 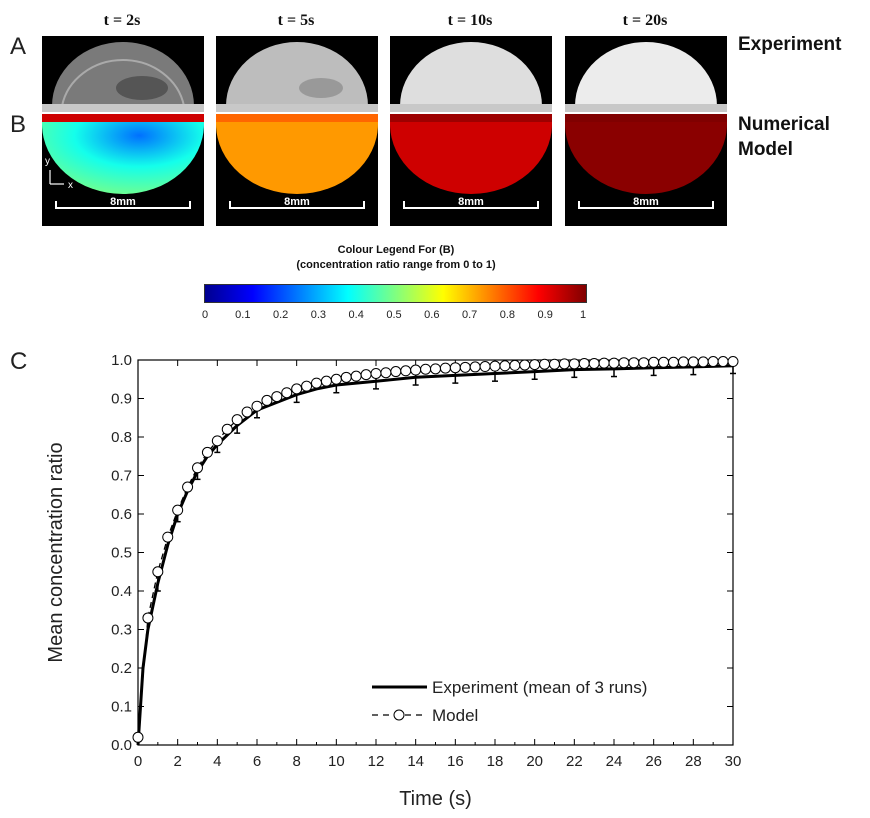 What do you see at coordinates (121, 360) in the screenshot?
I see `y-tick-label: 1.0` at bounding box center [121, 360].